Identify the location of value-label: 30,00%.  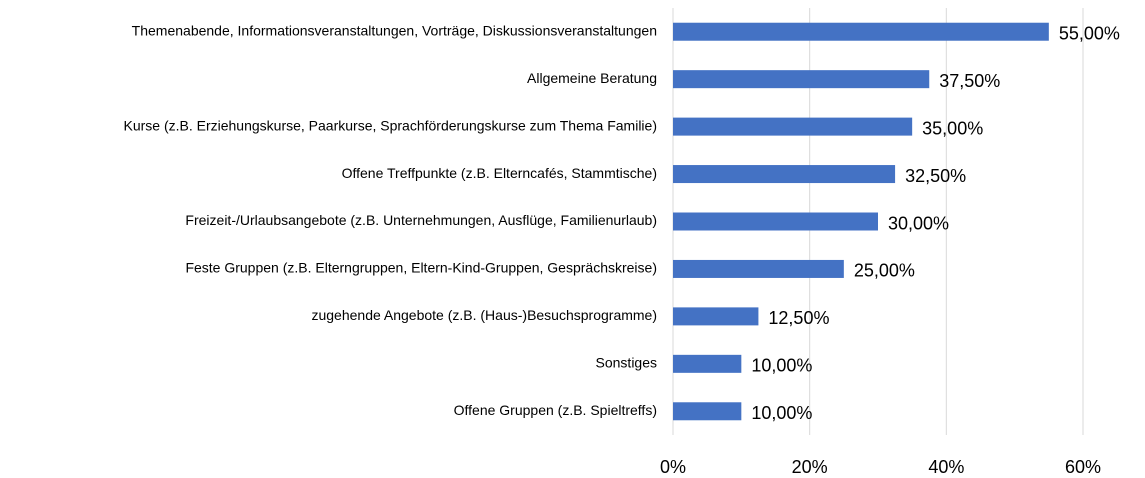
(918, 223).